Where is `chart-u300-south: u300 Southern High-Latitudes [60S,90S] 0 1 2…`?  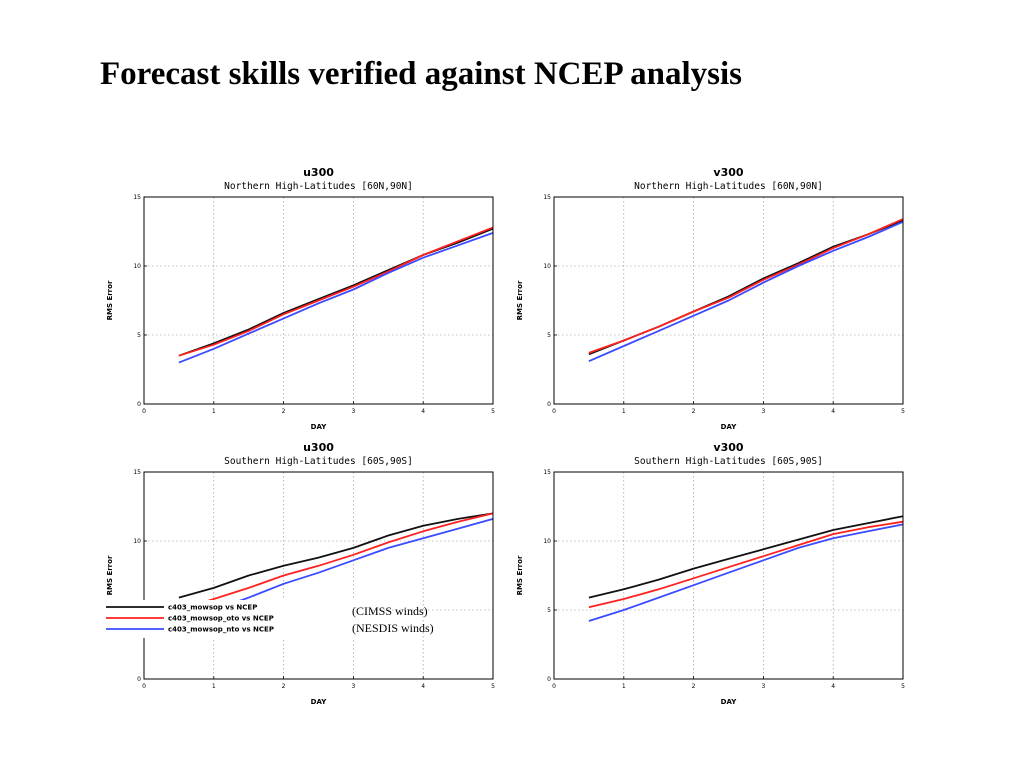
chart-u300-south: u300 Southern High-Latitudes [60S,90S] 0 1 2… is located at coordinates (299, 573).